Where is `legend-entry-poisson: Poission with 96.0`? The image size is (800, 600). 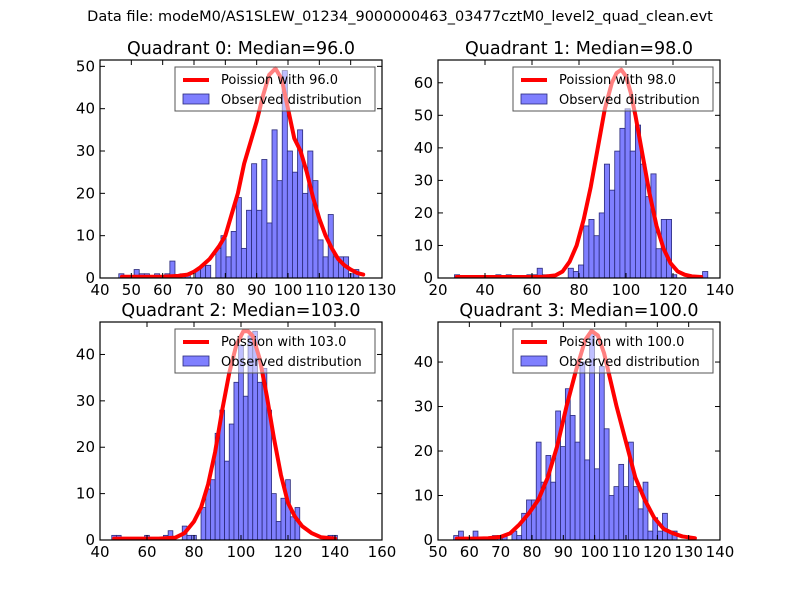
legend-entry-poisson: Poission with 96.0 is located at coordinates (279, 80).